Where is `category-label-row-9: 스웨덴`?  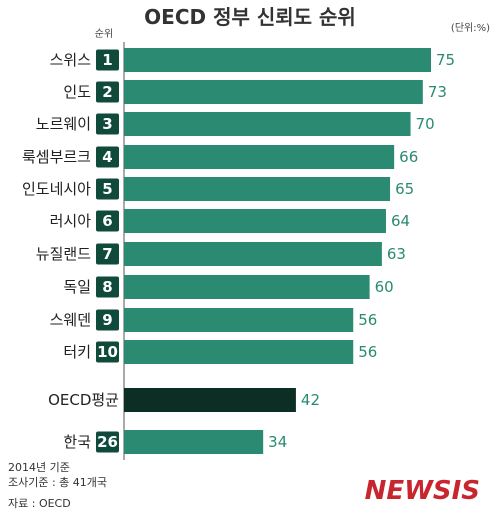
category-label-row-9: 스웨덴 is located at coordinates (70, 320).